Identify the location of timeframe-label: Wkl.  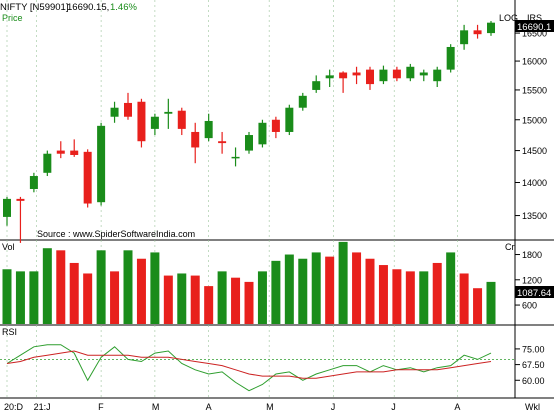
(532, 407).